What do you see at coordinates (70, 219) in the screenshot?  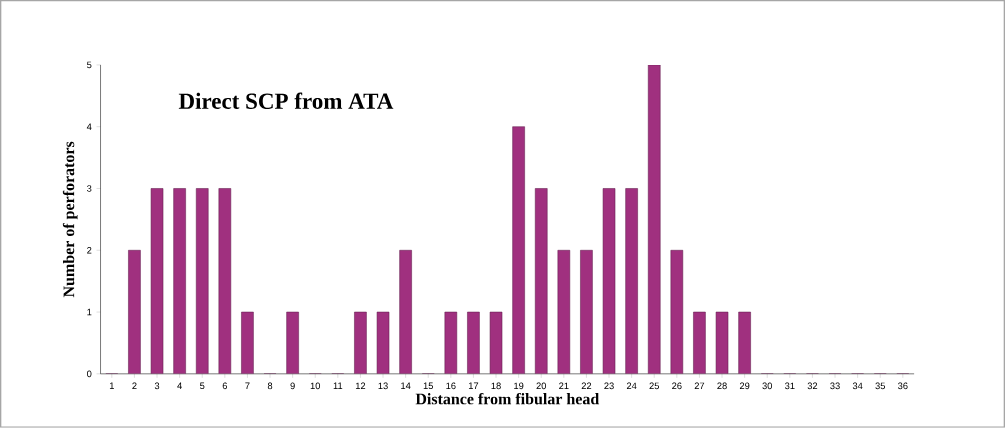 I see `y-axis-title: Number of perforators` at bounding box center [70, 219].